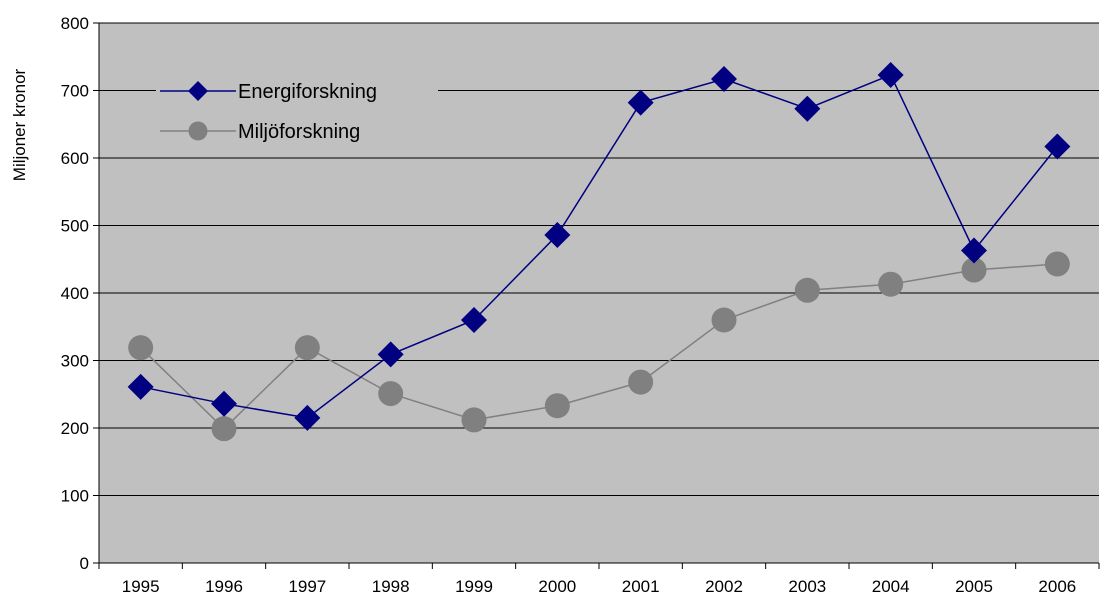 The height and width of the screenshot is (604, 1103). I want to click on x-tick-label-1996: 1996, so click(224, 586).